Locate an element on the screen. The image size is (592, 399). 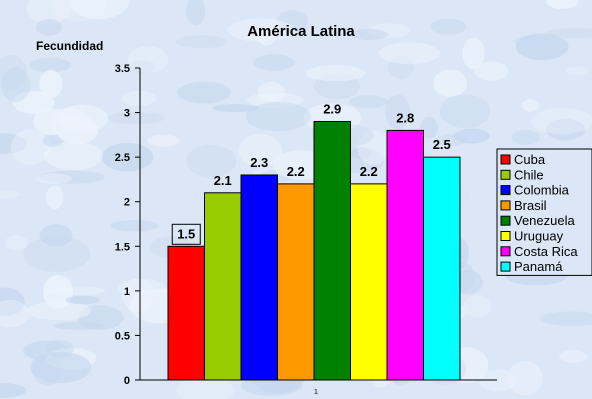
y-tick-label: 3.5 is located at coordinates (122, 69).